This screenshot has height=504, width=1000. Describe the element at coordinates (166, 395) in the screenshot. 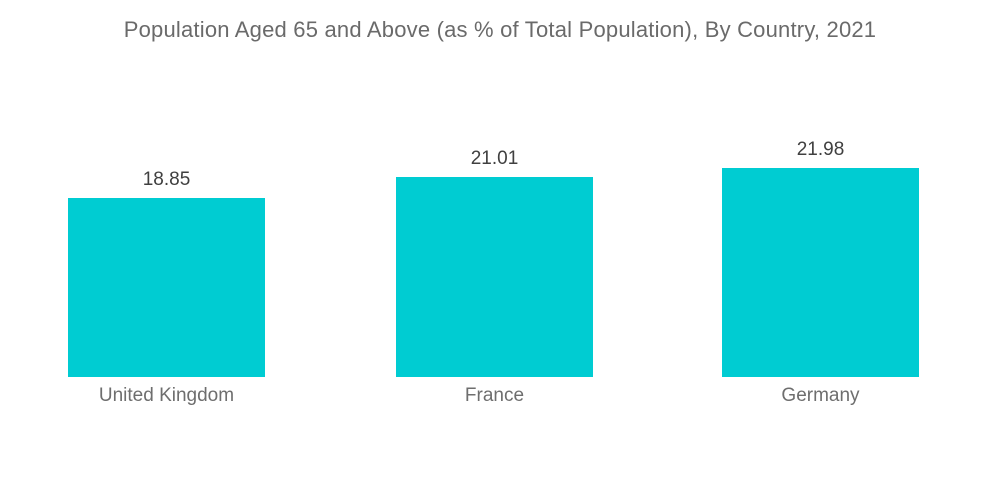

I see `category-label-united-kingdom: United Kingdom` at that location.